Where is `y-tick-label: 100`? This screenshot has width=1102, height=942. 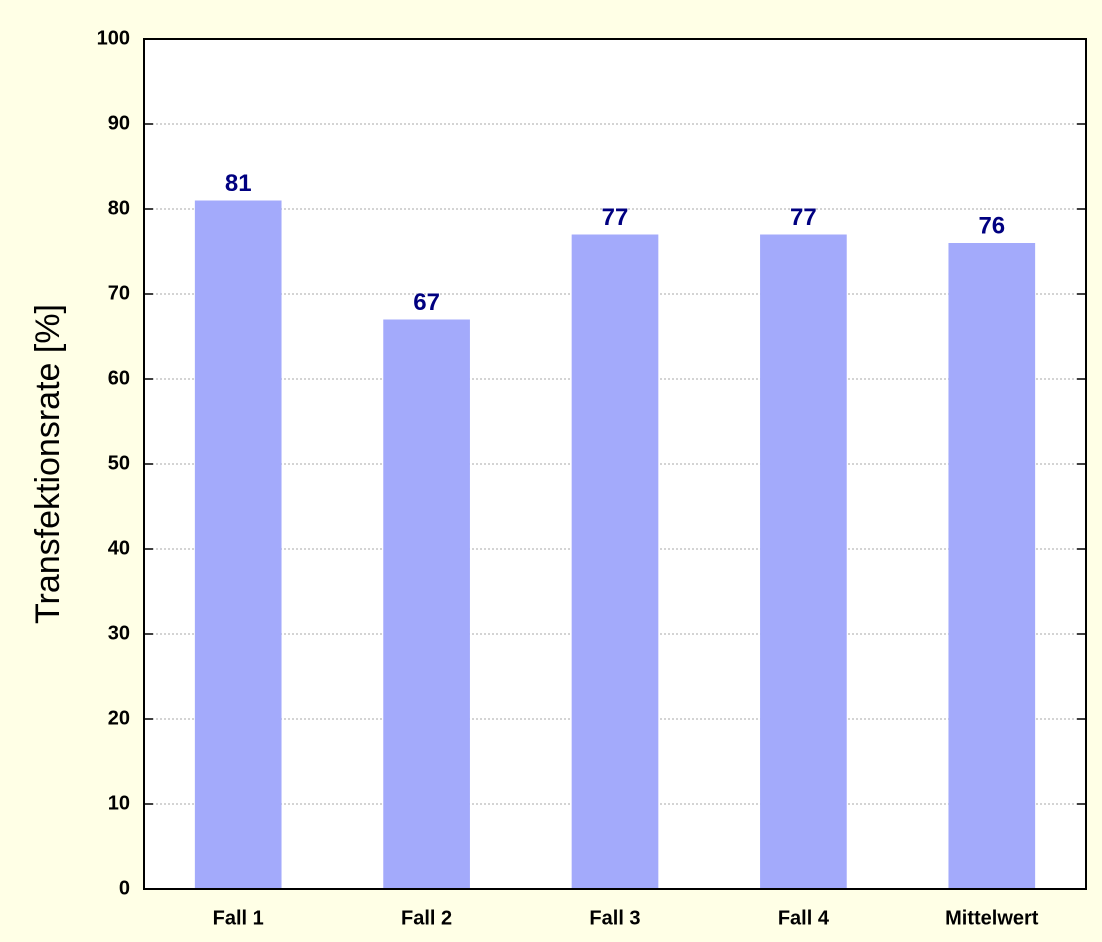 y-tick-label: 100 is located at coordinates (113, 38).